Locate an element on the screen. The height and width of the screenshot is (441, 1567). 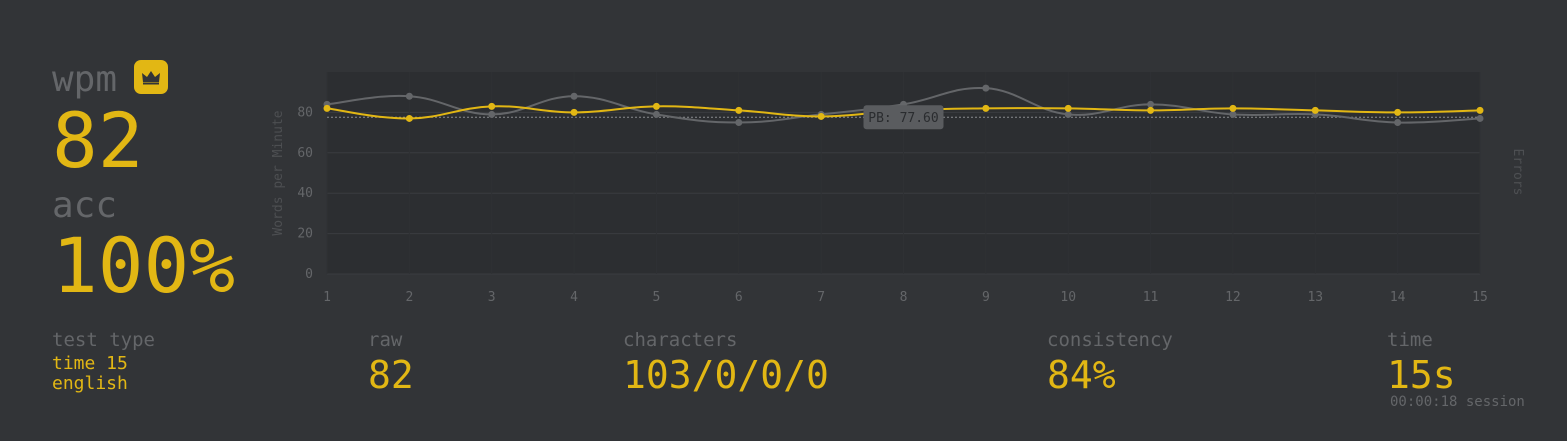
x-tick-label: 13 is located at coordinates (1315, 297).